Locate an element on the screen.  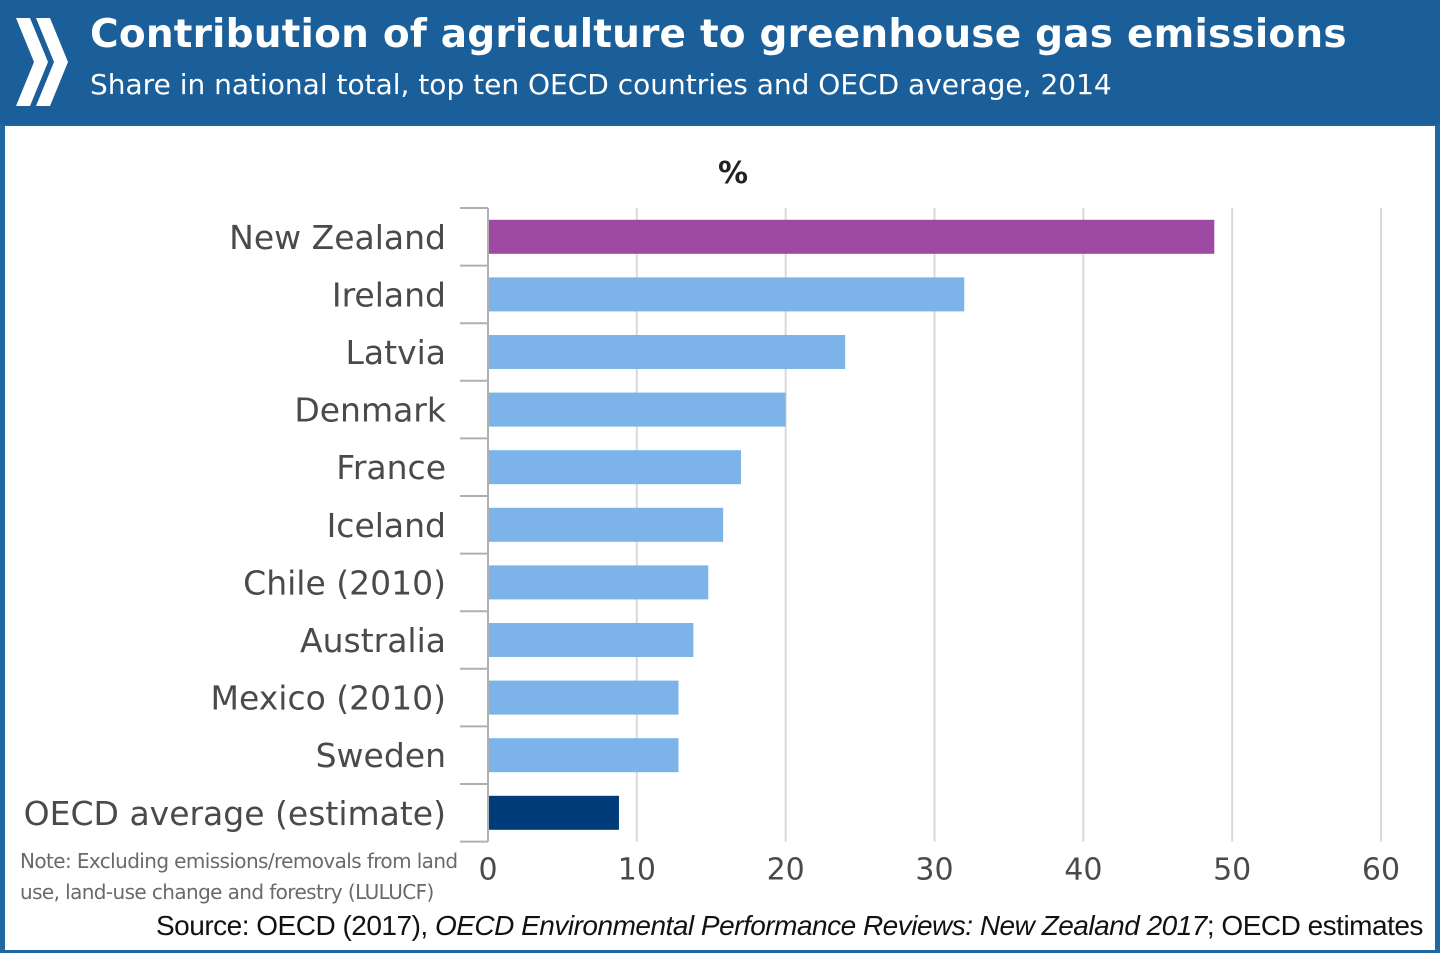
x-tick-label-20: 20 is located at coordinates (786, 870).